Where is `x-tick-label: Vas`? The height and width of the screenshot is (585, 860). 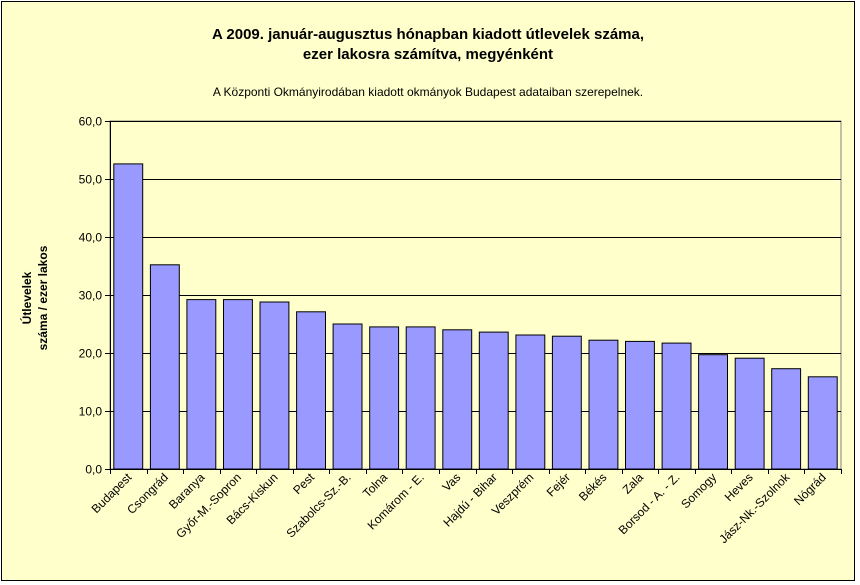
x-tick-label: Vas is located at coordinates (451, 482).